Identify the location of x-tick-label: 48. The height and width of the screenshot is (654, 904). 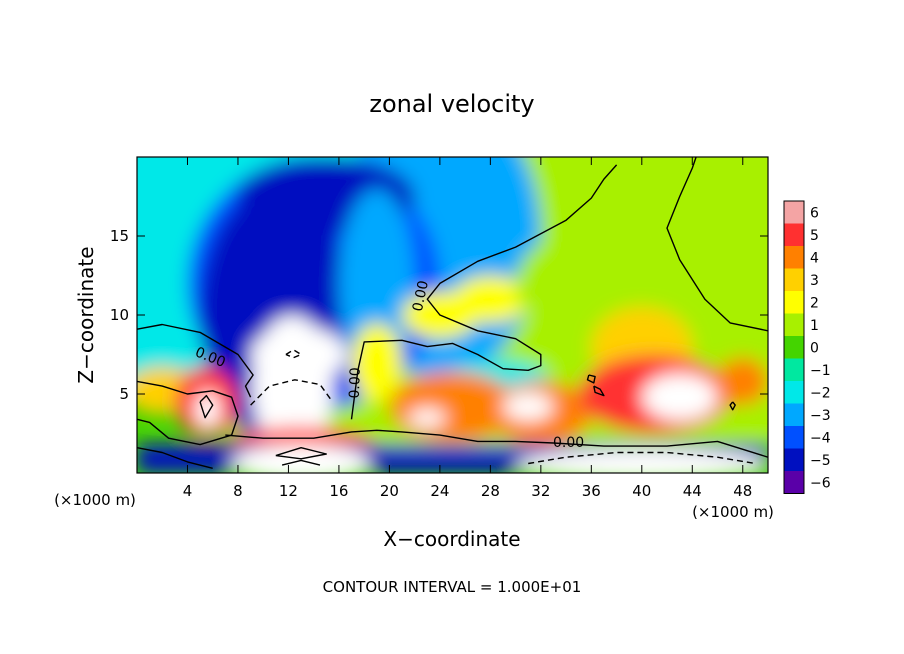
(742, 491).